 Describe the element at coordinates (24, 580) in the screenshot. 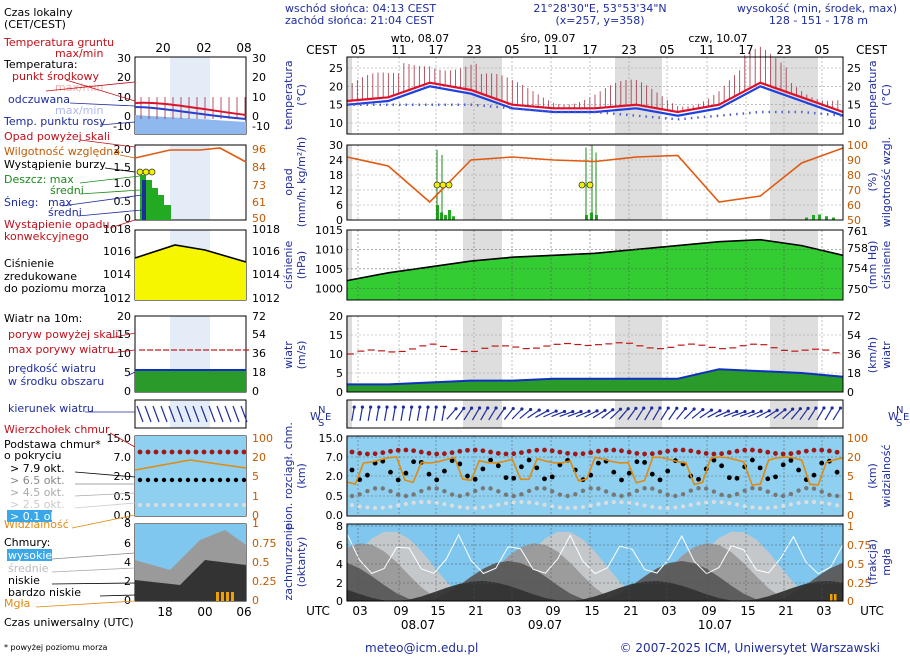

I see `legend-label: niskie` at that location.